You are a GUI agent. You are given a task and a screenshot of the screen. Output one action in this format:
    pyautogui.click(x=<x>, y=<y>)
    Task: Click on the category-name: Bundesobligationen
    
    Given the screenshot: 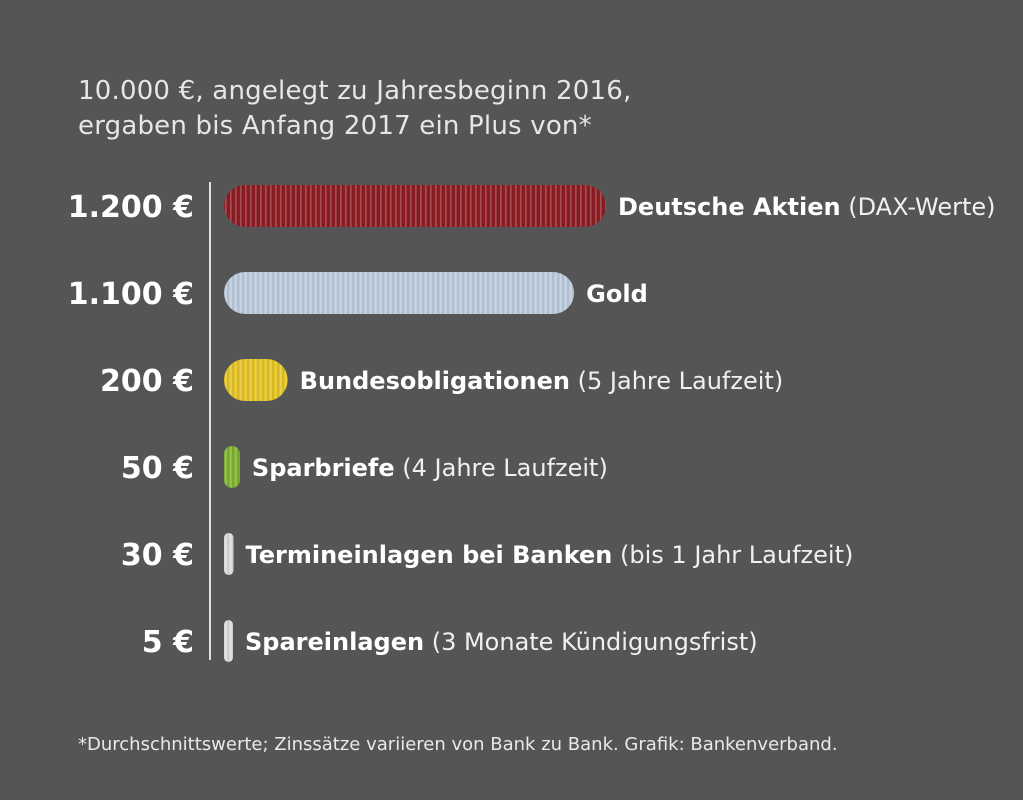 What is the action you would take?
    pyautogui.click(x=435, y=381)
    